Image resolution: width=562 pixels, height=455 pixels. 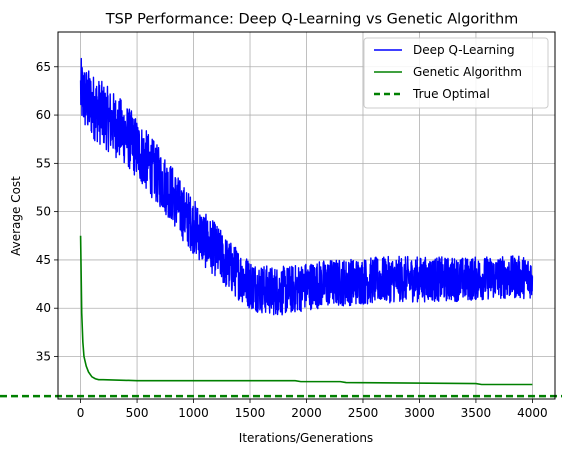 I want to click on legend-label-true-optimal: True Optimal, so click(x=451, y=94).